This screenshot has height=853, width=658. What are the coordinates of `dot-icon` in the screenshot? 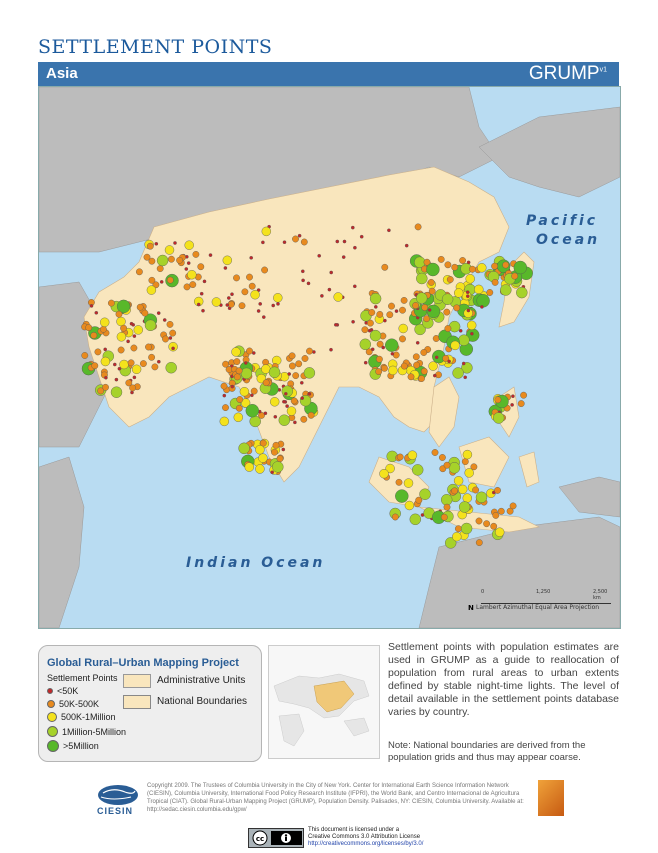 It's located at (51, 704).